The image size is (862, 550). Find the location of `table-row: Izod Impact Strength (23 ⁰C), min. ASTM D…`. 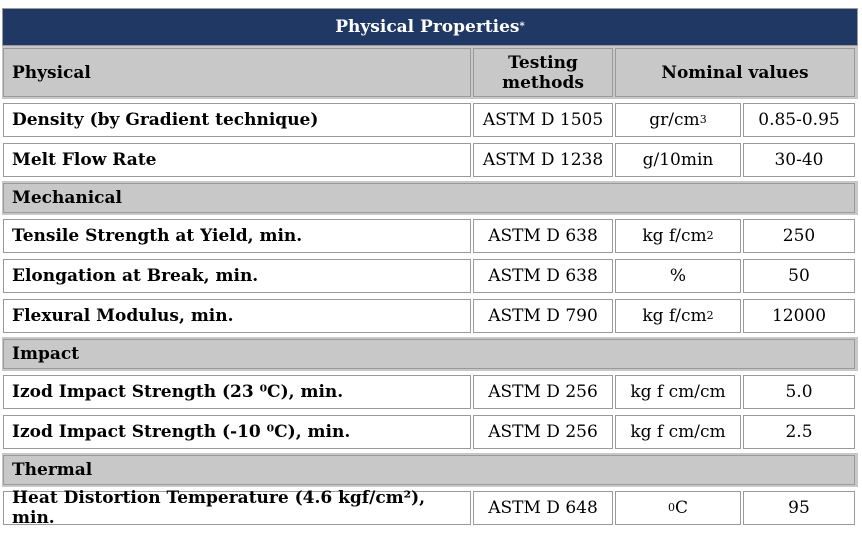

table-row: Izod Impact Strength (23 ⁰C), min. ASTM D… is located at coordinates (430, 393).